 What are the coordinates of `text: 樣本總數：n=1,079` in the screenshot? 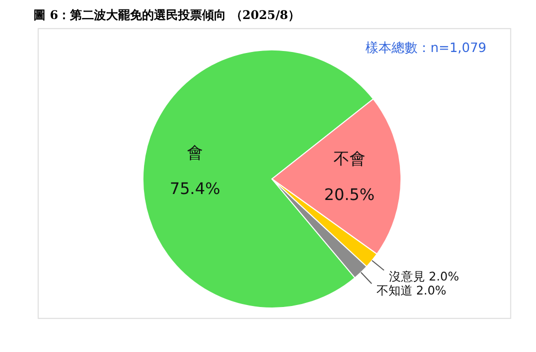 It's located at (425, 48).